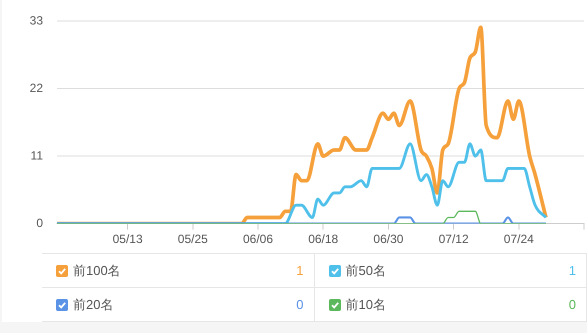 The width and height of the screenshot is (587, 333). What do you see at coordinates (97, 271) in the screenshot?
I see `legend-label: 前100名` at bounding box center [97, 271].